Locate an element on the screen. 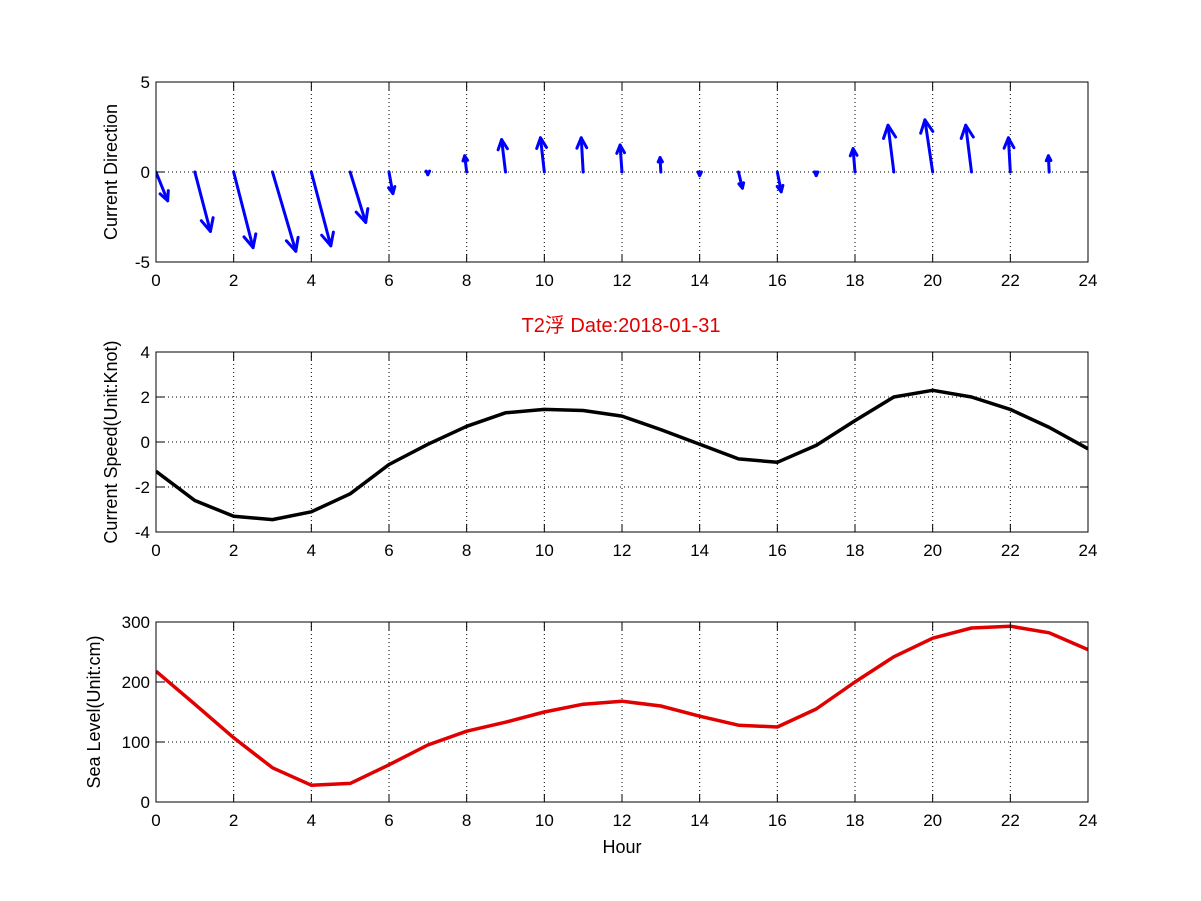 This screenshot has width=1201, height=901. y-tick-label: 5 is located at coordinates (145, 82).